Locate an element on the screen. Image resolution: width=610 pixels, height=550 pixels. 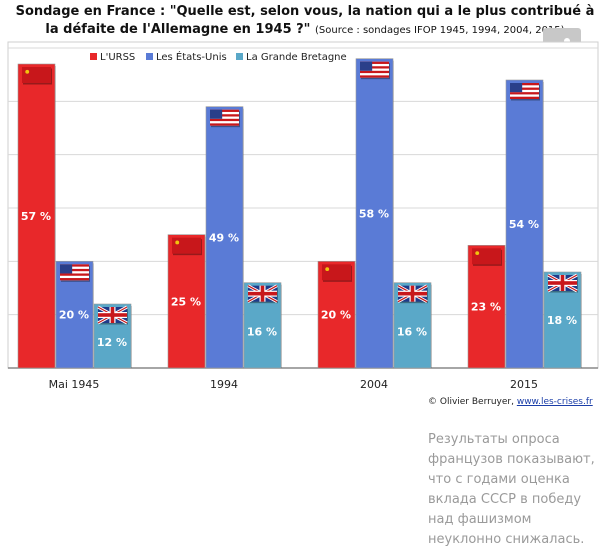
data-label: 49 % is located at coordinates (224, 237).